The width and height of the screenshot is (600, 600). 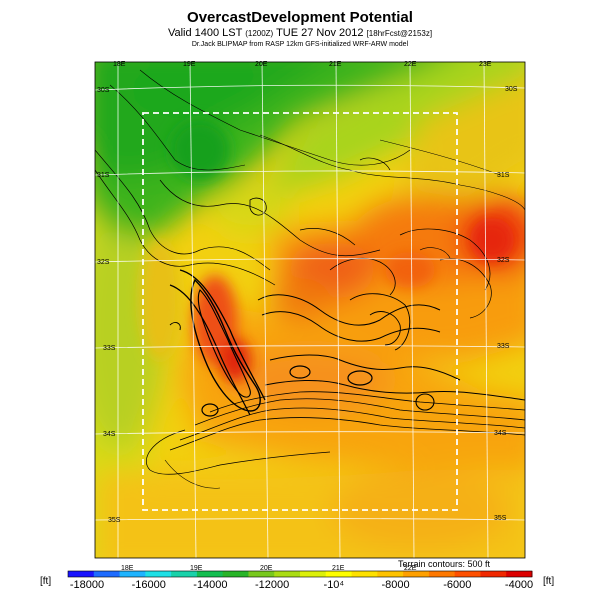 I want to click on lon-tick-top: 19E, so click(x=189, y=64).